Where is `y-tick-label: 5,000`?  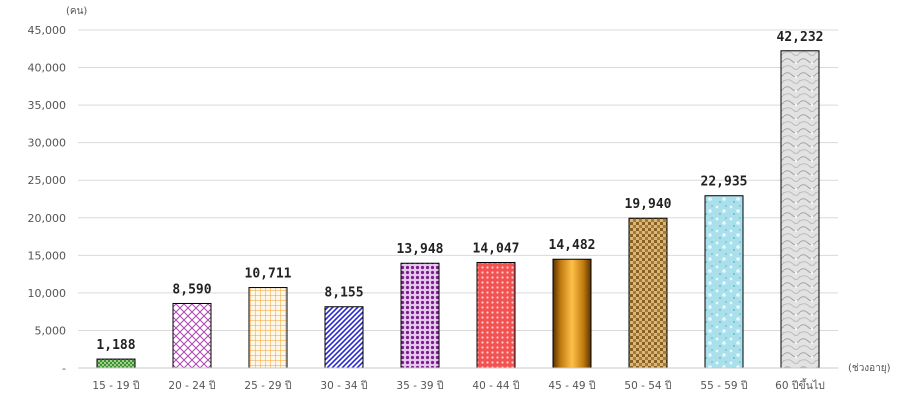 y-tick-label: 5,000 is located at coordinates (51, 330).